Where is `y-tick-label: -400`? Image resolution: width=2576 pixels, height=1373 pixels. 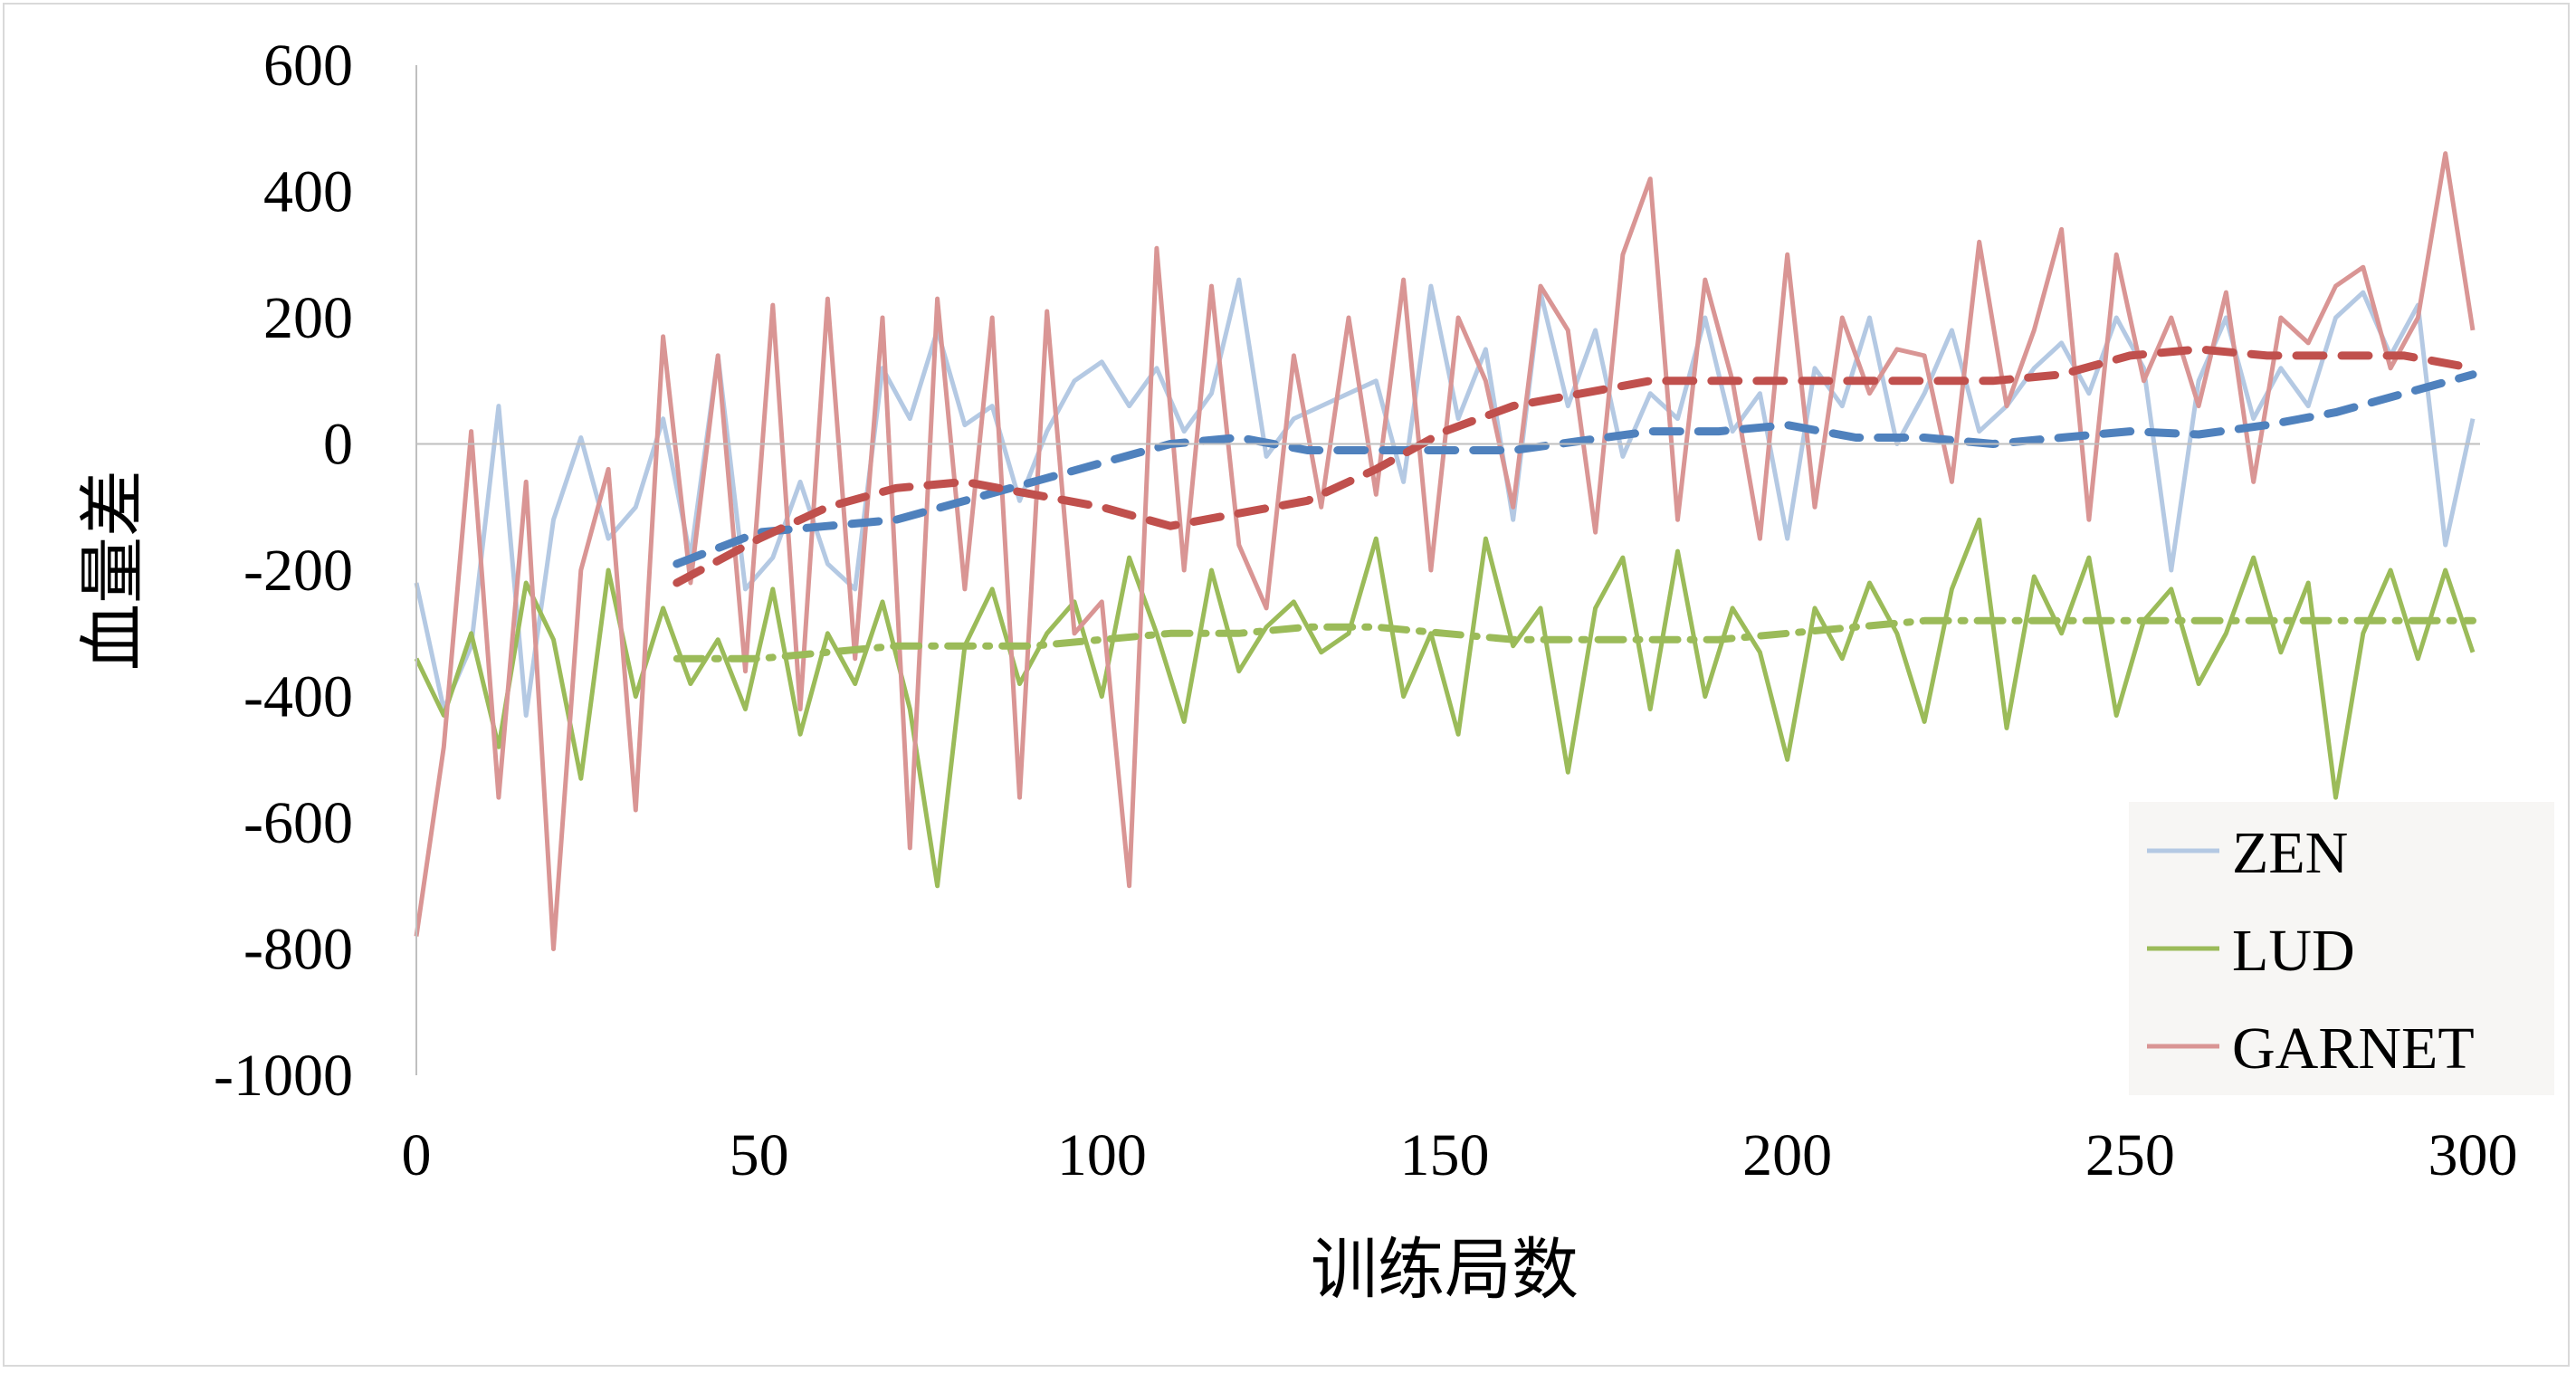
y-tick-label: -400 is located at coordinates (298, 697).